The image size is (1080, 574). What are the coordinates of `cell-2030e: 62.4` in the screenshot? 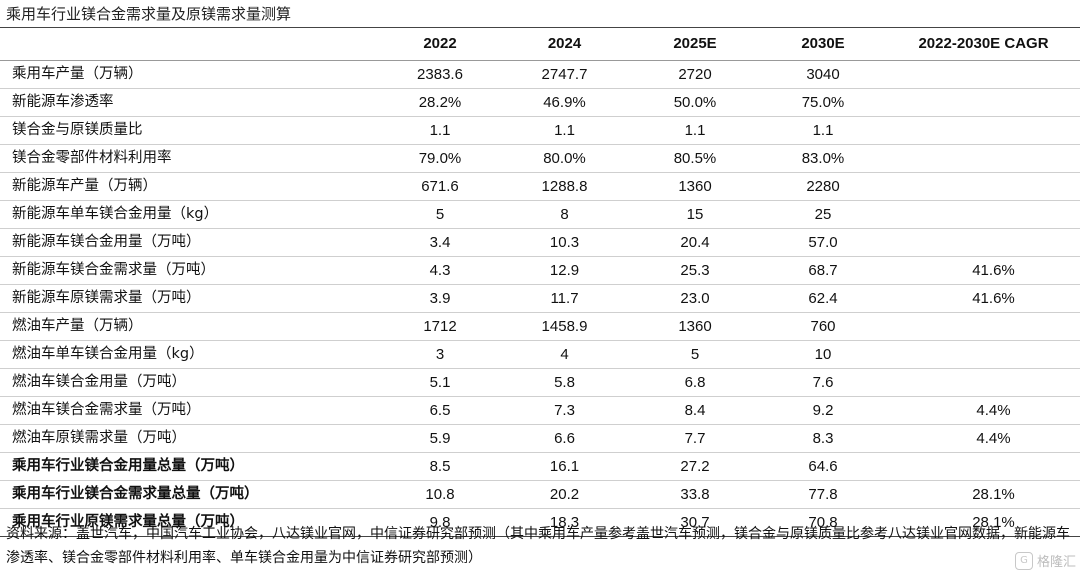 It's located at (823, 298).